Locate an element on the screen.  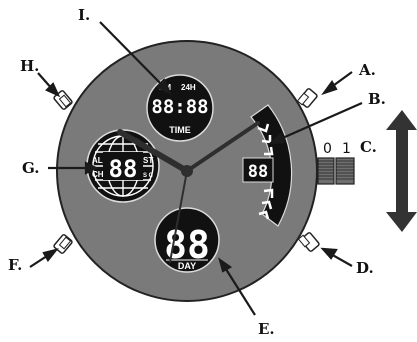
crown is located at coordinates (336, 171).